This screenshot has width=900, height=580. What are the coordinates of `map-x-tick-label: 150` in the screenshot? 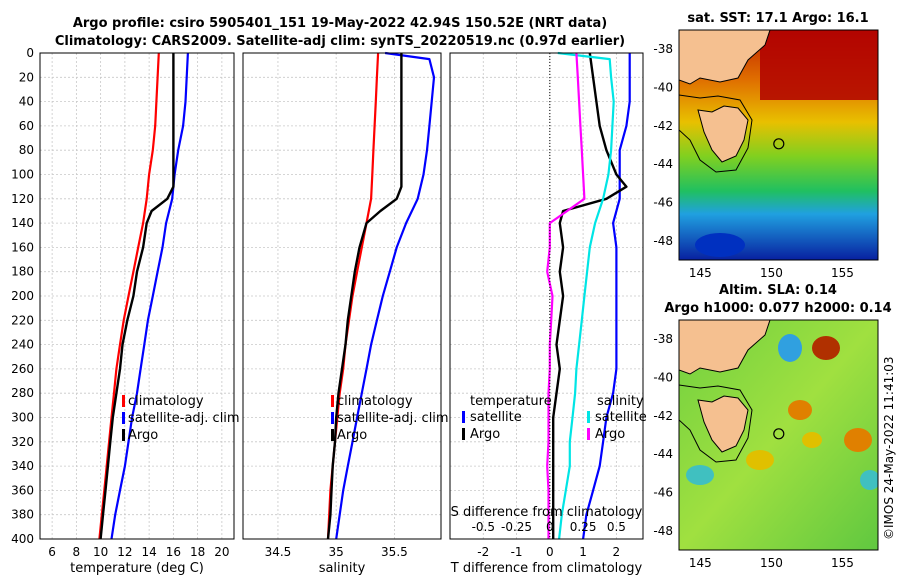 It's located at (771, 273).